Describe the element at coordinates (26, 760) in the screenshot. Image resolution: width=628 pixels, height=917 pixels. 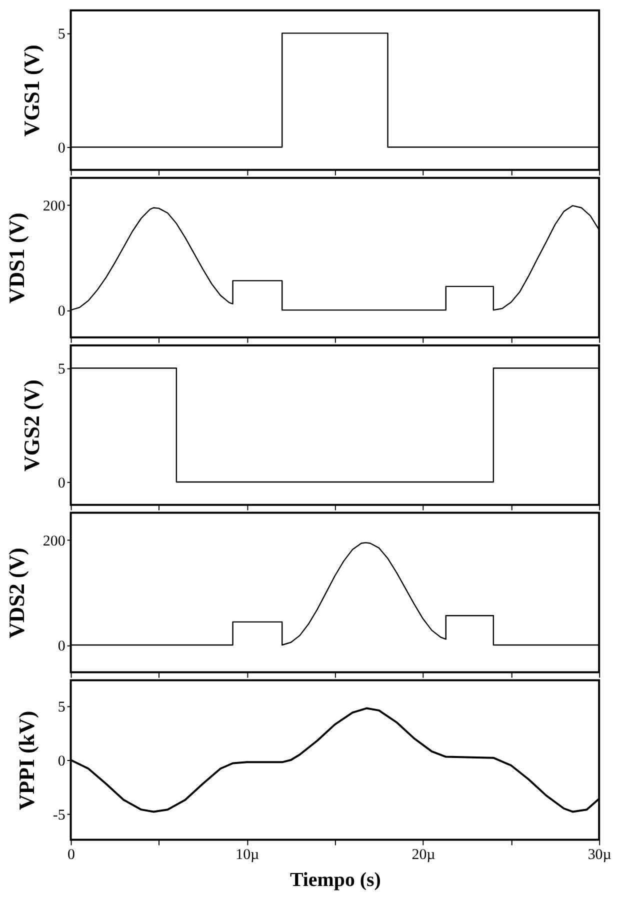
I see `y-axis-title: VPPI (kV)` at that location.